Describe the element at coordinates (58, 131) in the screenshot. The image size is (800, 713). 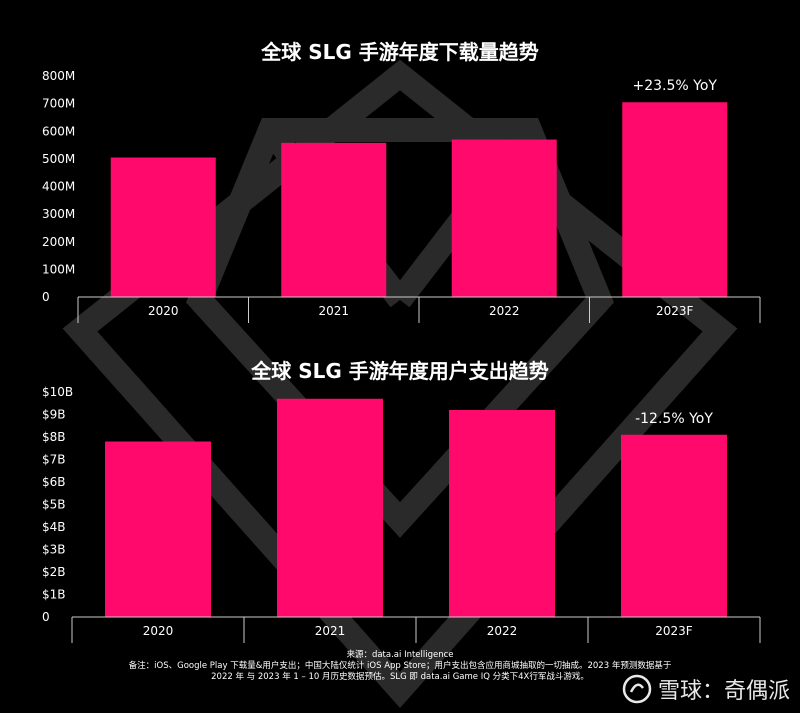
I see `y-tick-label: 600M` at that location.